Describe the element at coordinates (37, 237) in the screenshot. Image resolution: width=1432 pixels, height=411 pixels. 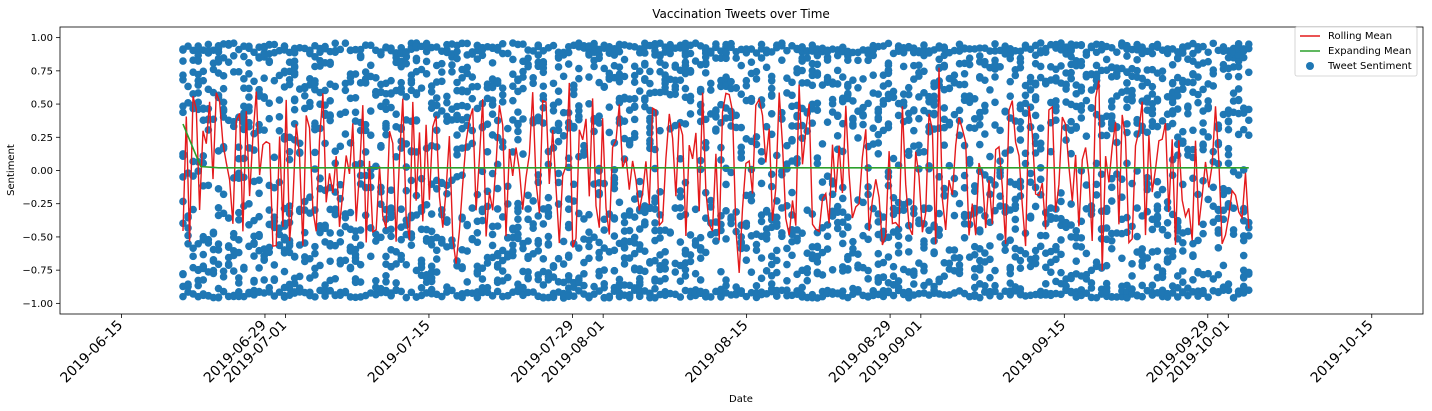
I see `y-tick-label: −0.50` at that location.